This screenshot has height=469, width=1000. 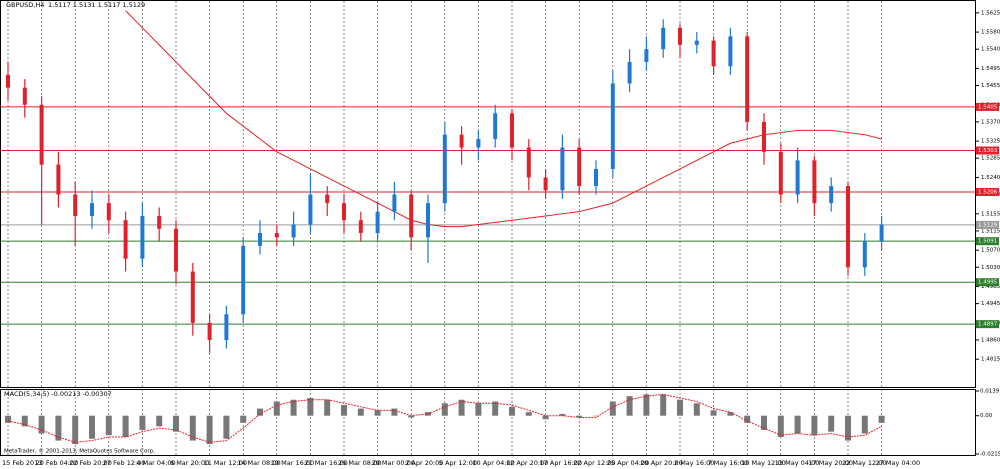 What do you see at coordinates (661, 463) in the screenshot?
I see `x-tick-label: 29 Apr 20:00` at bounding box center [661, 463].